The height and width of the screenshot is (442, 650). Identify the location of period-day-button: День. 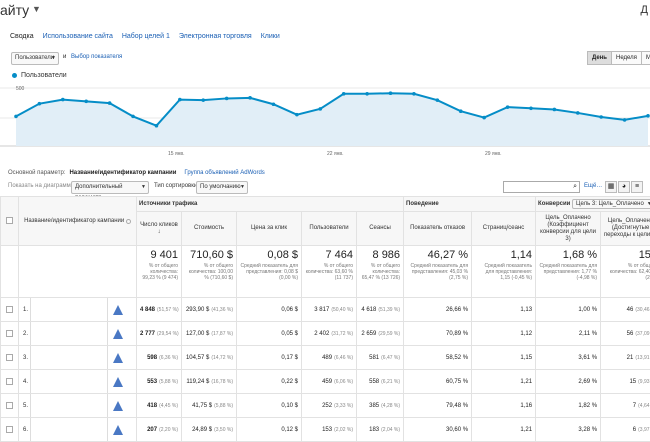
(599, 58).